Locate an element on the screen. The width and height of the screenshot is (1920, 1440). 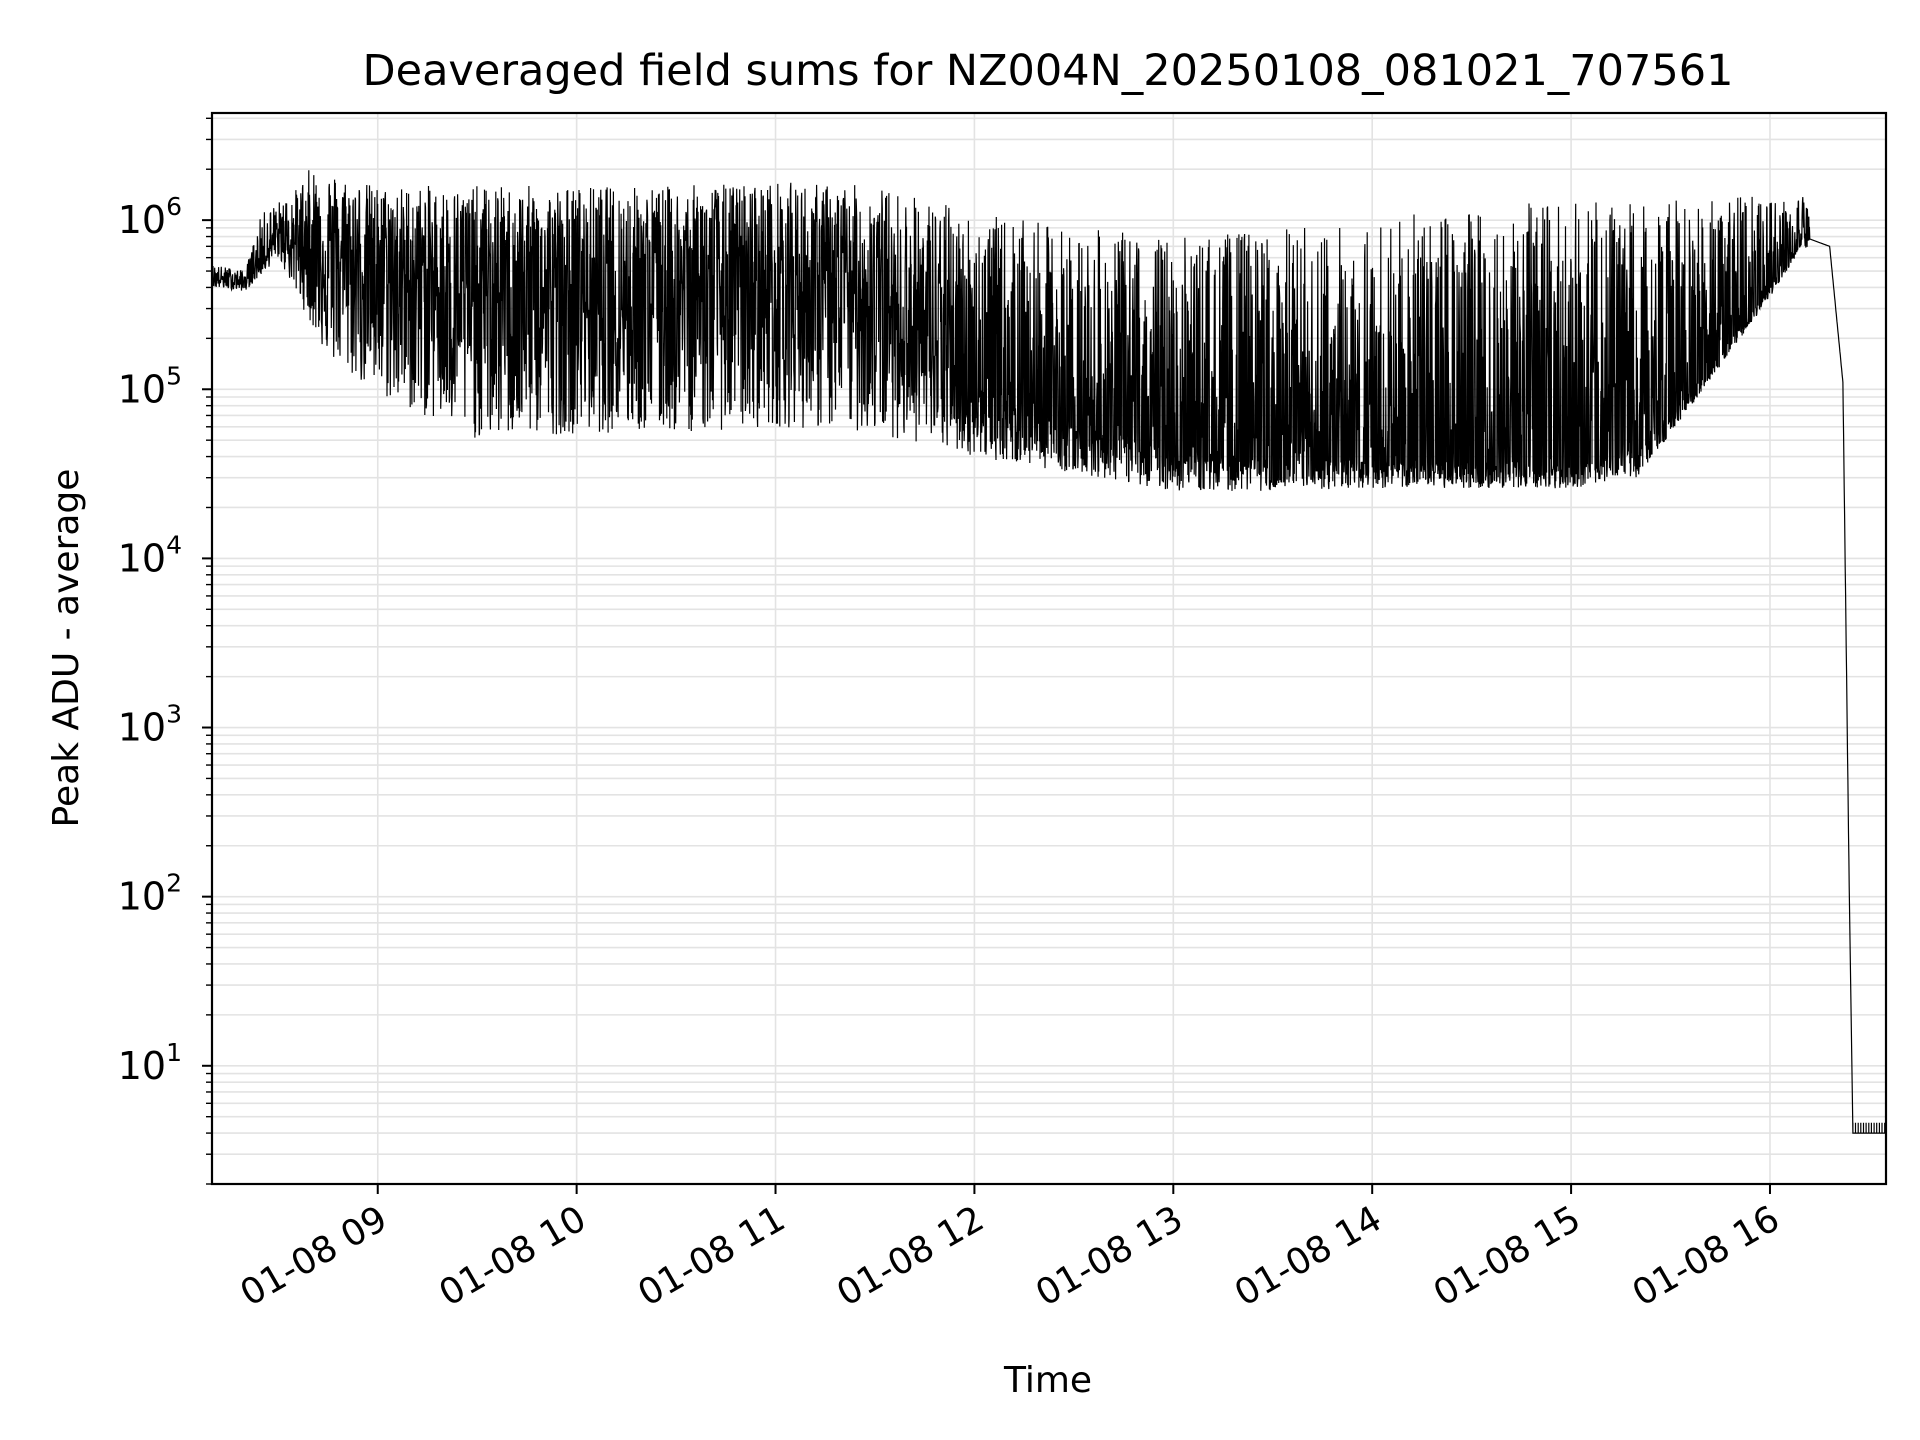
x-tick-label: 01-08 11 is located at coordinates (711, 1256).